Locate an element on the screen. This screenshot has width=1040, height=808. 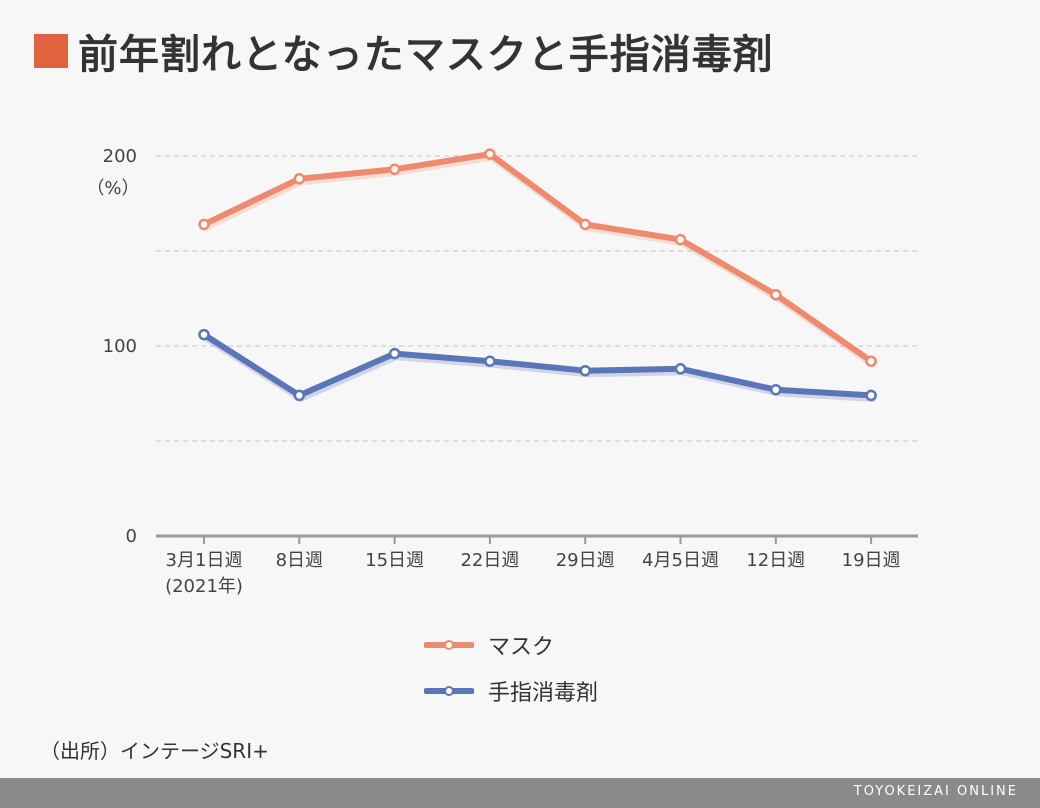
y-unit-label: （%） is located at coordinates (112, 188).